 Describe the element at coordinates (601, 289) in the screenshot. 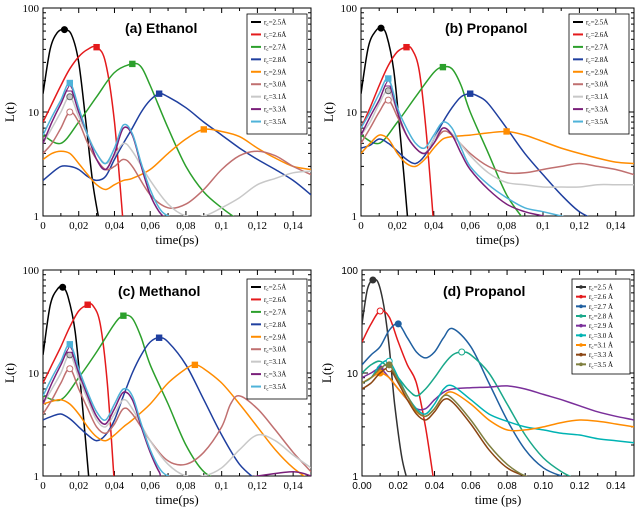

I see `legend-label: rc=2.5 Å` at that location.